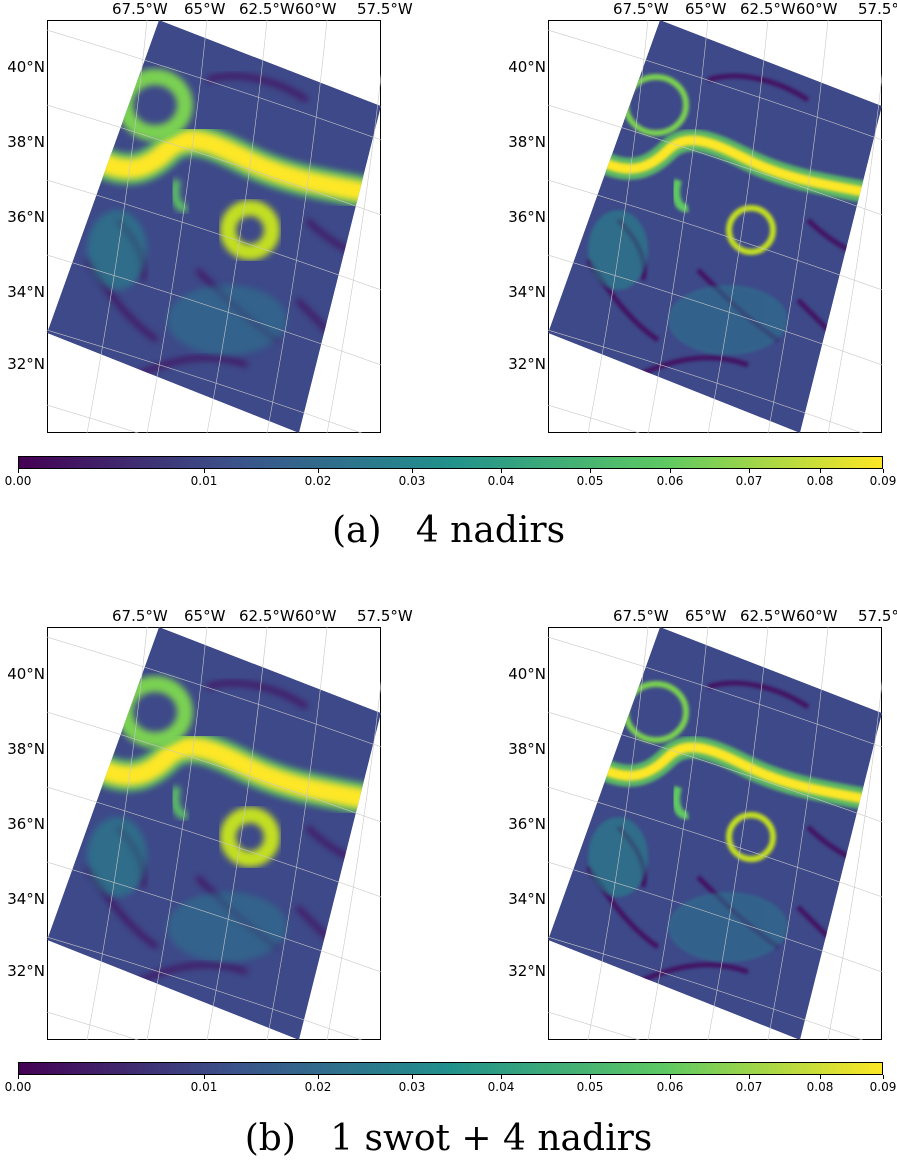 This screenshot has height=1163, width=897. What do you see at coordinates (450, 462) in the screenshot?
I see `colorbar-a` at bounding box center [450, 462].